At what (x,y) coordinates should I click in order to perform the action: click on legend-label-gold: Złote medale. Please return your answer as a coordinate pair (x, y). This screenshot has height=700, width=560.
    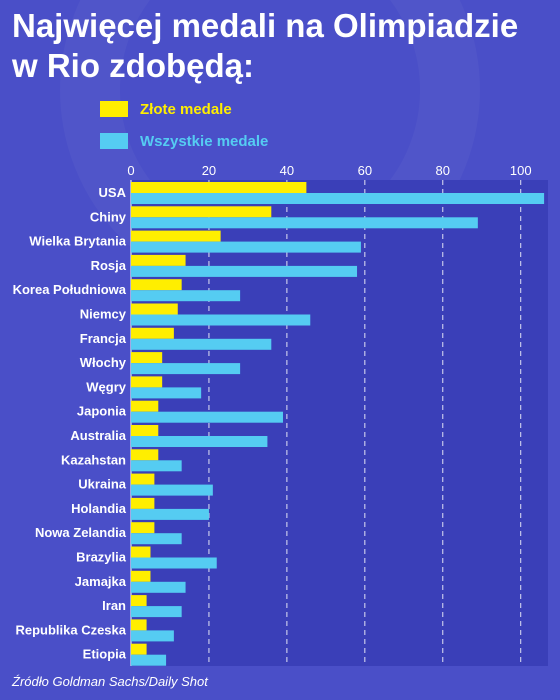
    Looking at the image, I should click on (186, 109).